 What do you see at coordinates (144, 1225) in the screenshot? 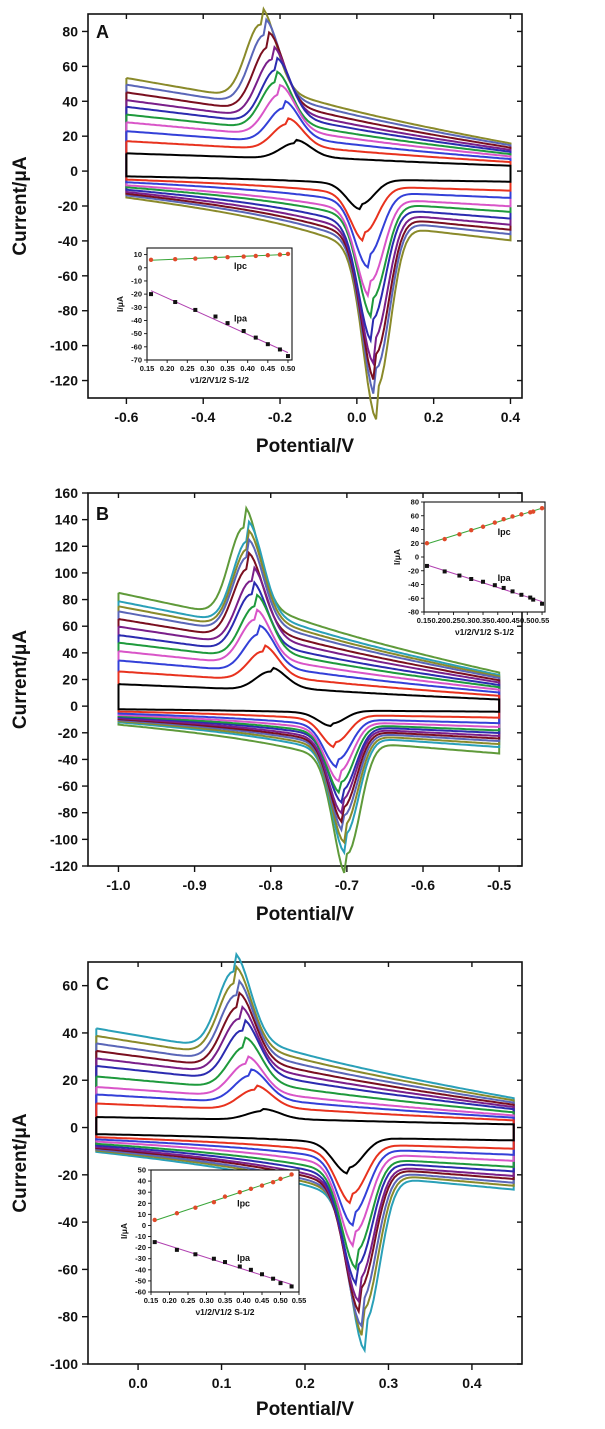
I see `inset-y-tick-label: 0` at bounding box center [144, 1225].